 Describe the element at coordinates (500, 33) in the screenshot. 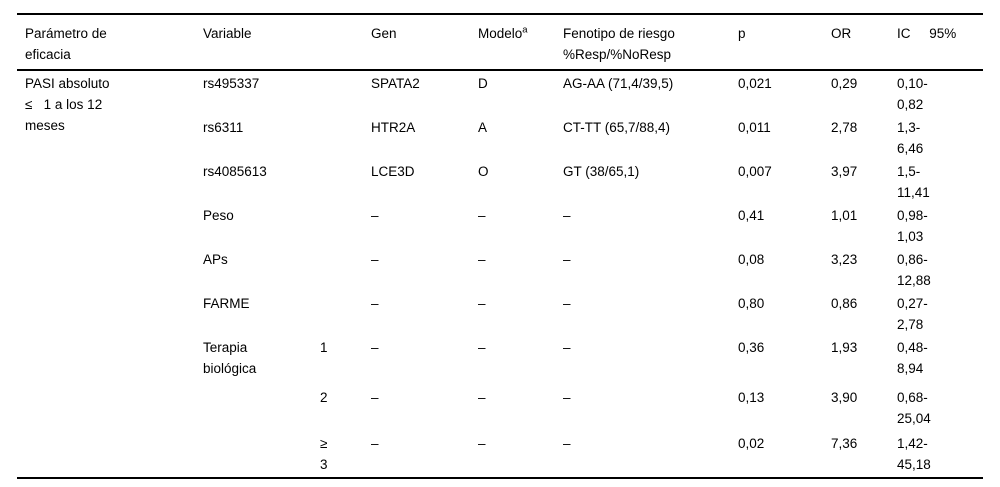

I see `header-modelo-label: Modelo` at that location.